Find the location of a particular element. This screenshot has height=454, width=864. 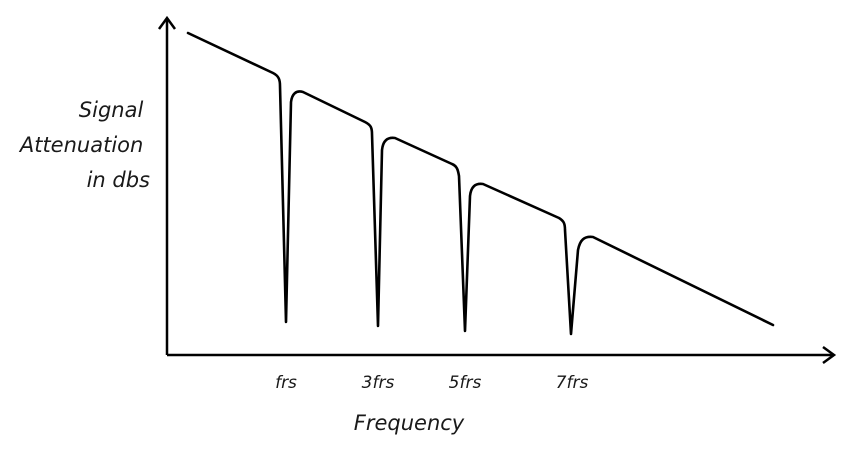

x-tick-label: 3frs is located at coordinates (378, 383).